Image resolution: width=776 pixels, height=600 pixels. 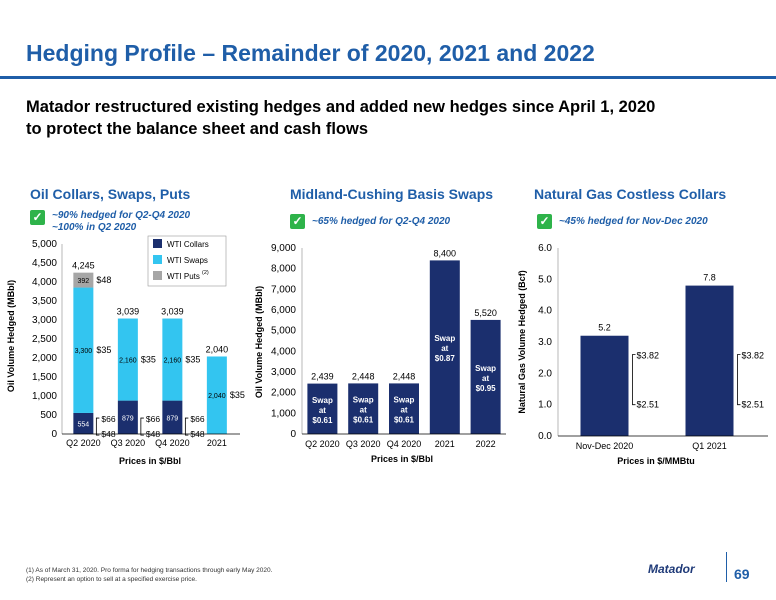 What do you see at coordinates (486, 444) in the screenshot?
I see `x-tick-label: 2022` at bounding box center [486, 444].